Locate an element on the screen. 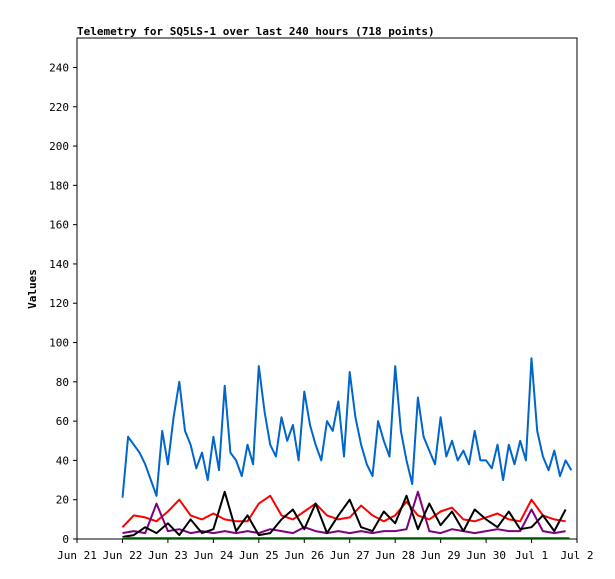  y-tick-label: 200 is located at coordinates (59, 146).